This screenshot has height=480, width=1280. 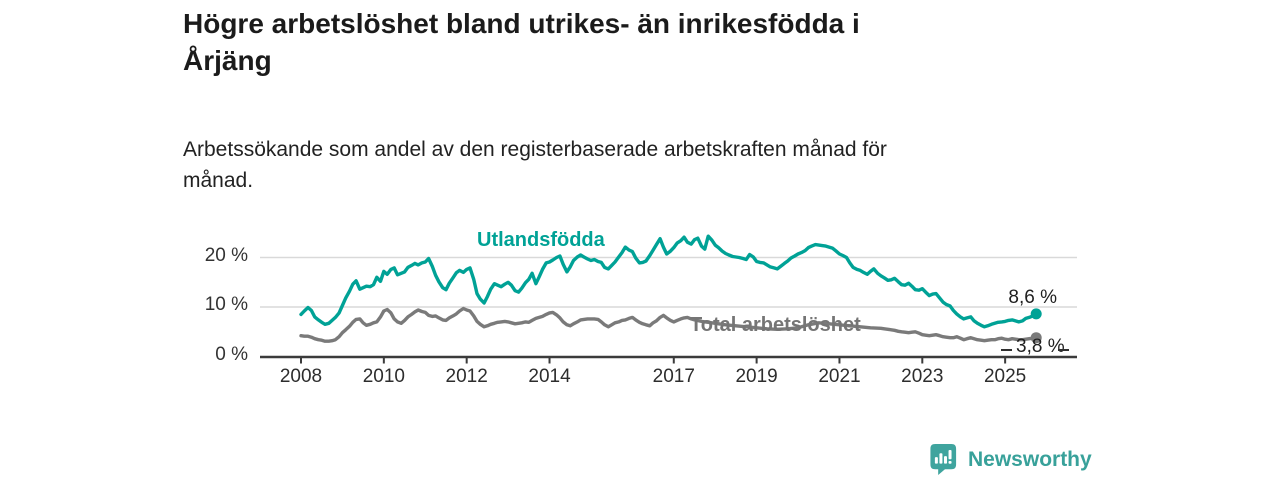 I want to click on end-dot-total, so click(x=1036, y=338).